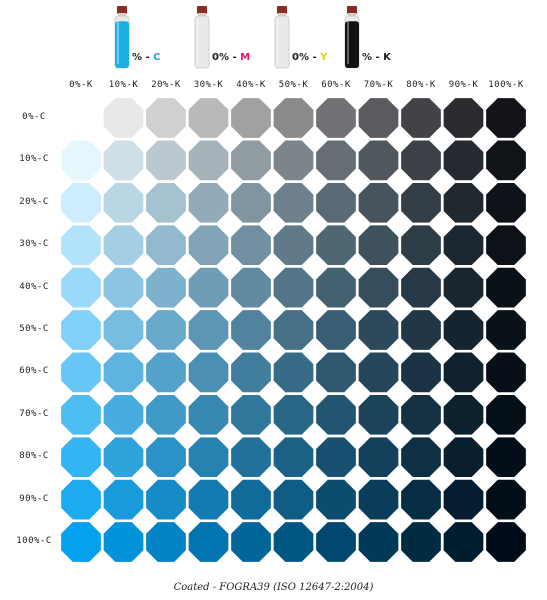 This screenshot has height=600, width=547. What do you see at coordinates (336, 372) in the screenshot?
I see `swatch-c60-k60` at bounding box center [336, 372].